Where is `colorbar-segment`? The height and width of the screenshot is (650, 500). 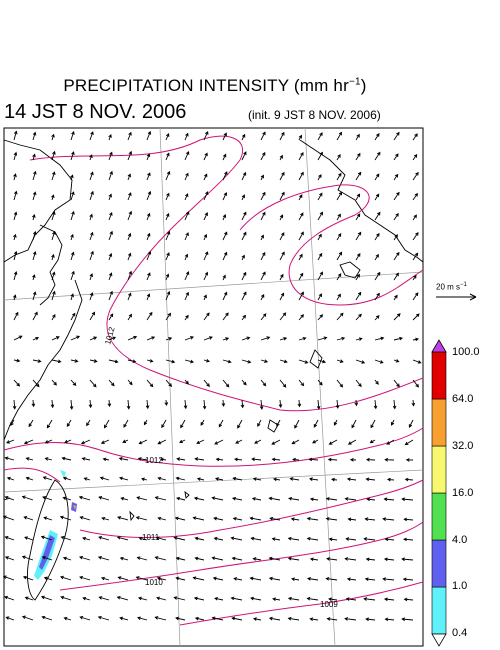 colorbar-segment is located at coordinates (439, 516).